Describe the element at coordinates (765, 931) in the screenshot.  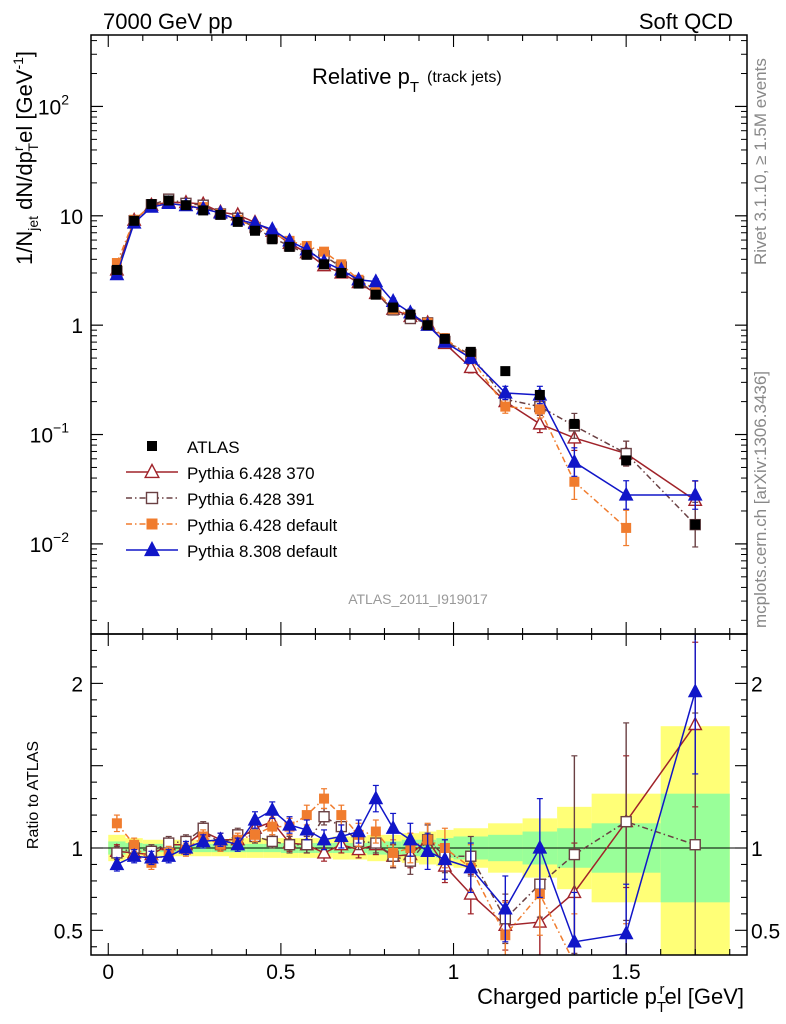
I see `ratio-y-tick-label-right: 0.5` at that location.